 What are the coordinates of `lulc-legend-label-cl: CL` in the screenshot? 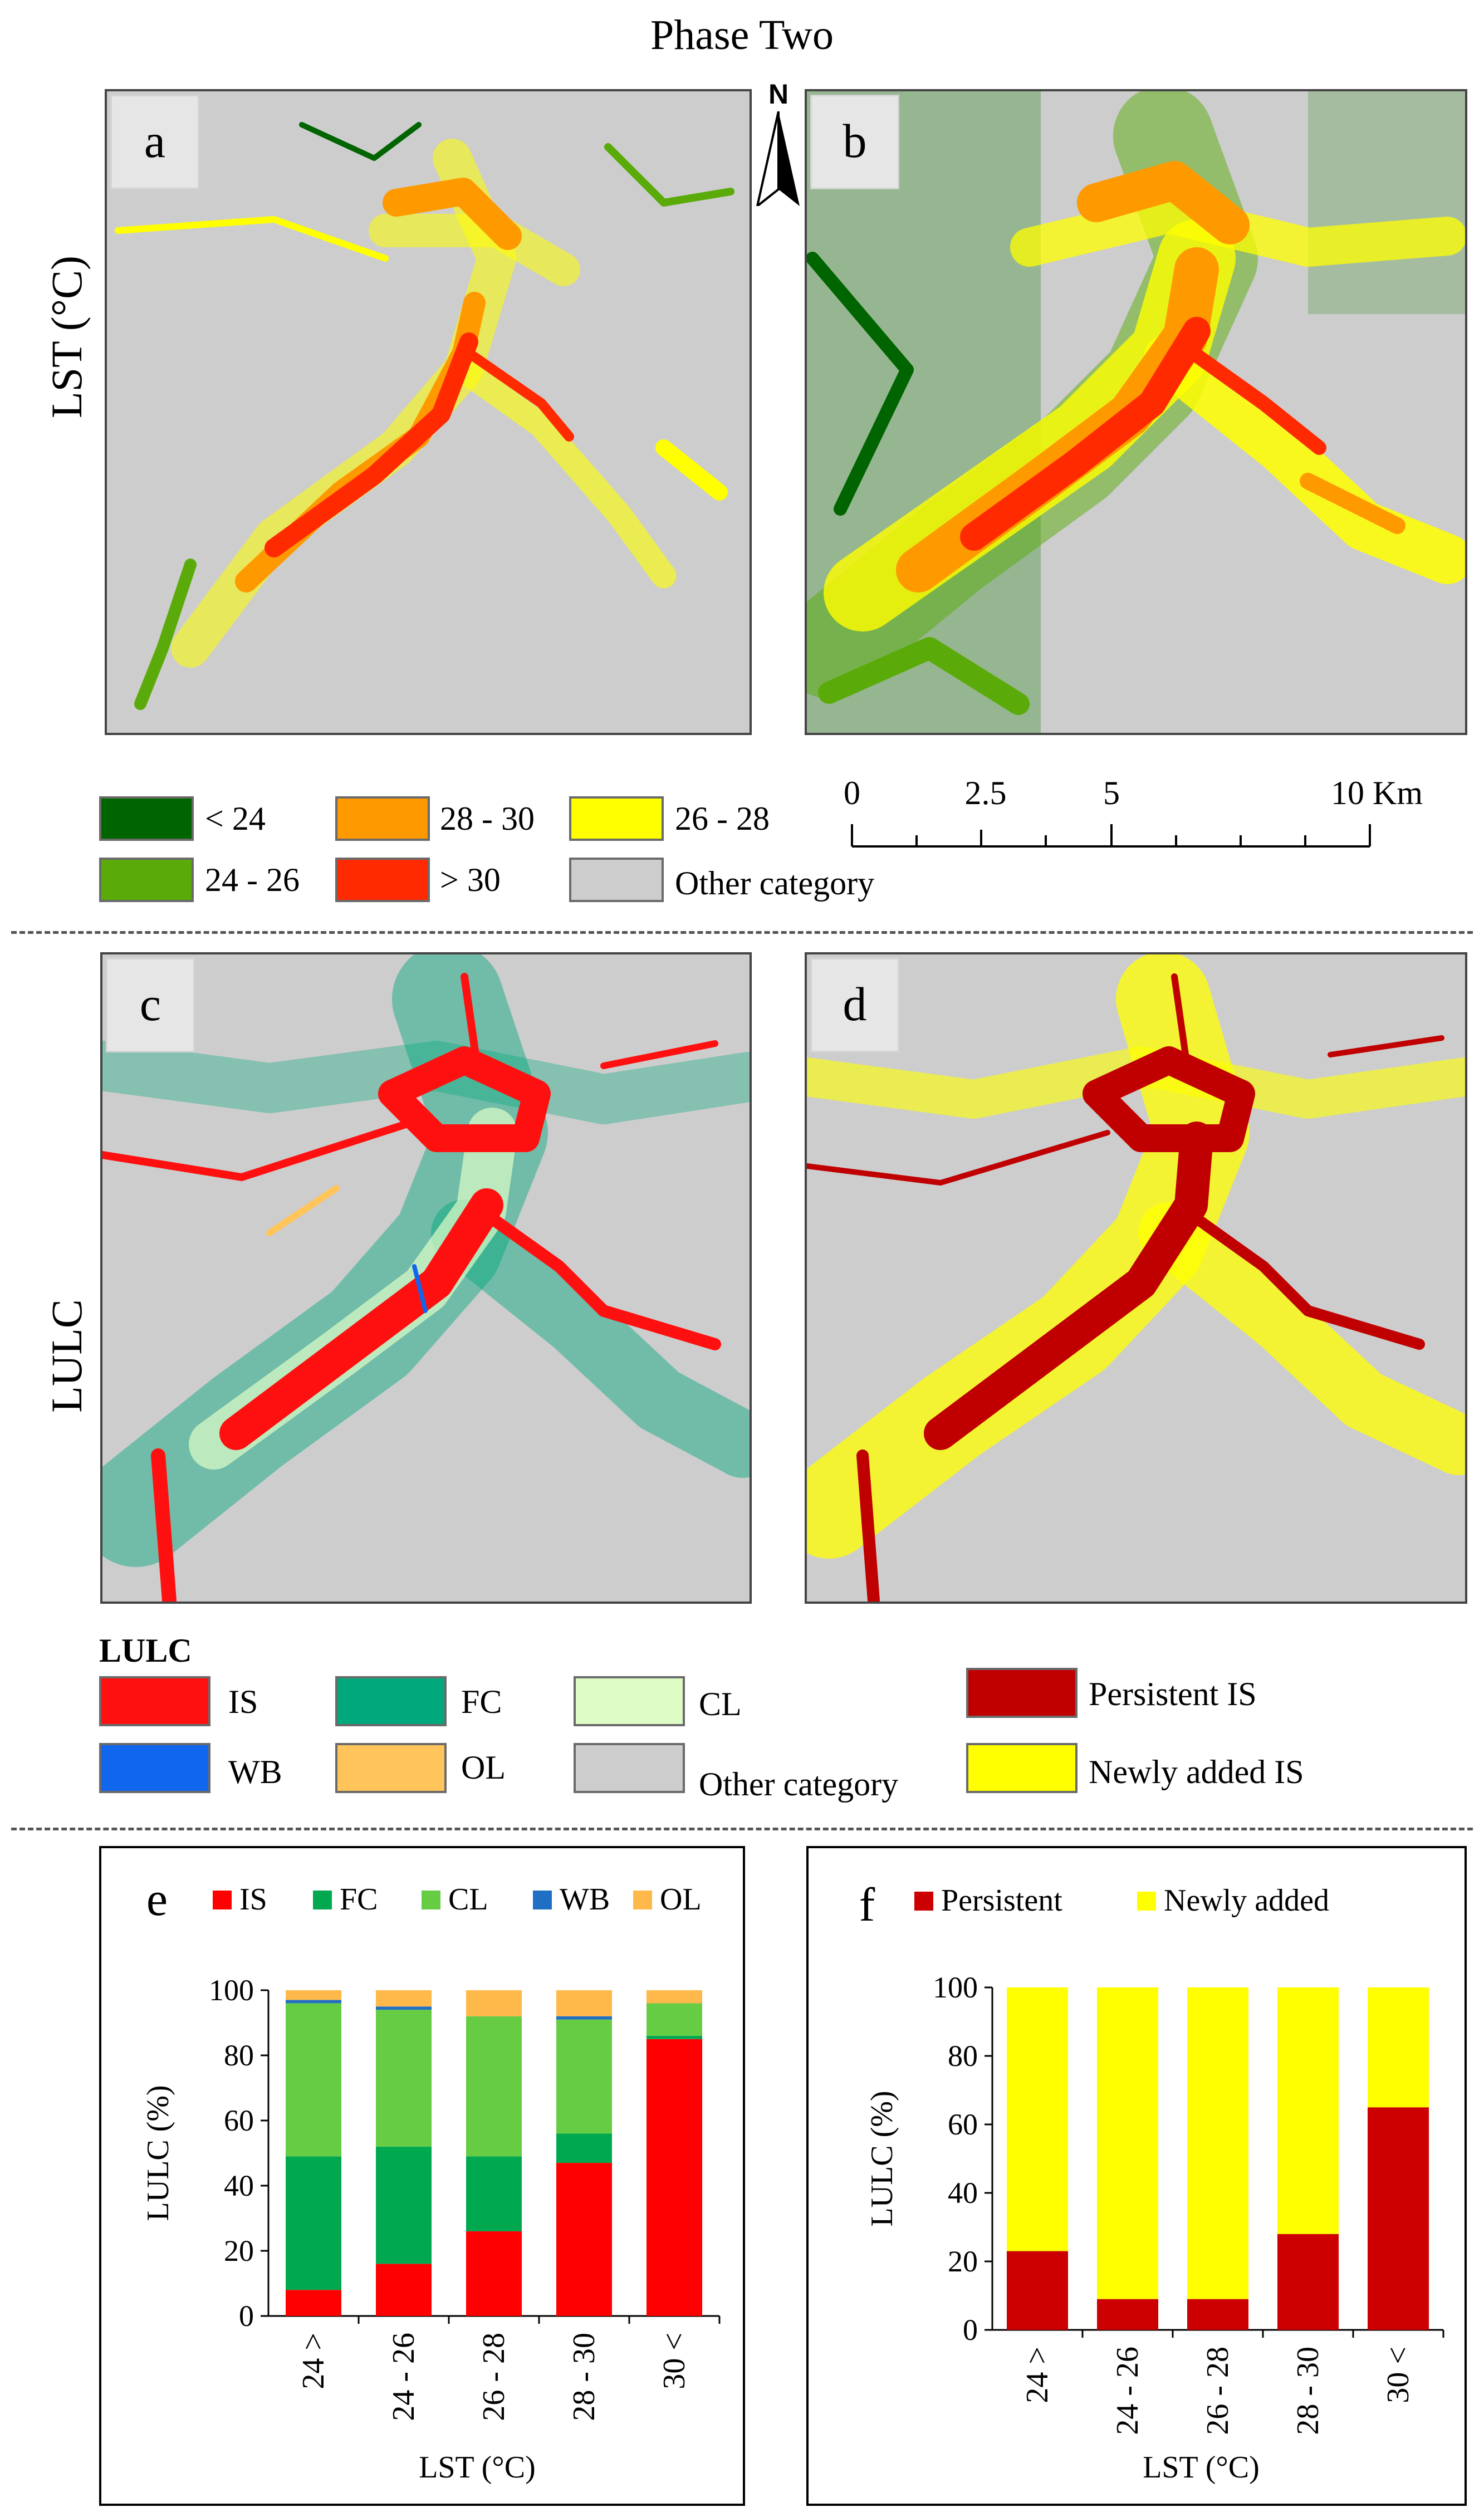 It's located at (720, 1704).